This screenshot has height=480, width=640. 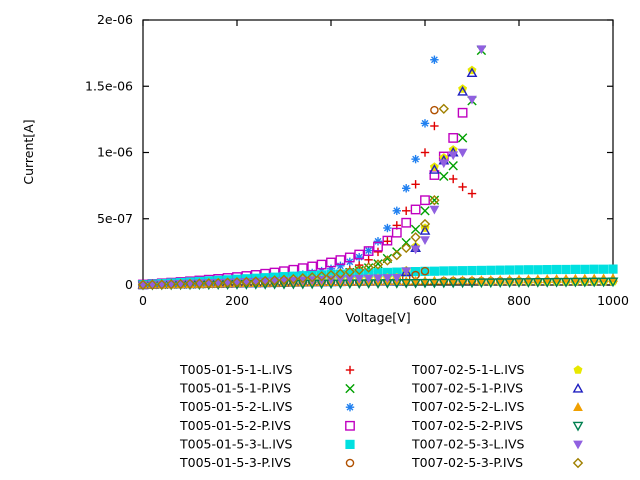 I want to click on legend-marker-triangle-up-open, so click(x=578, y=387).